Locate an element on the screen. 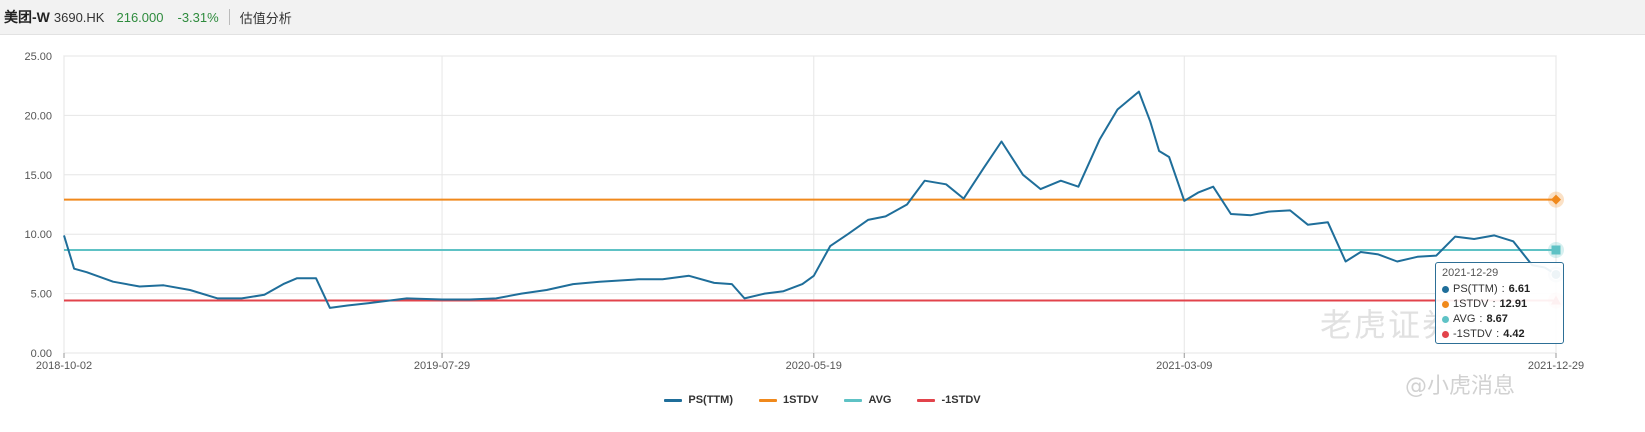  tooltip-label-1stdv: 1STDV is located at coordinates (1471, 304).